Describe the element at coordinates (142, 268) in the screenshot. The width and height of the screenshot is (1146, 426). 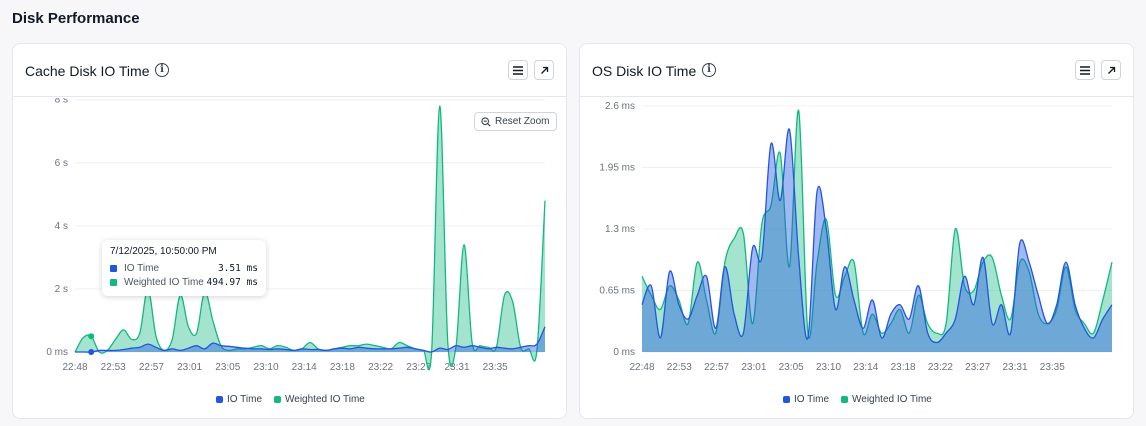
I see `tooltip-series-name: IO Time` at that location.